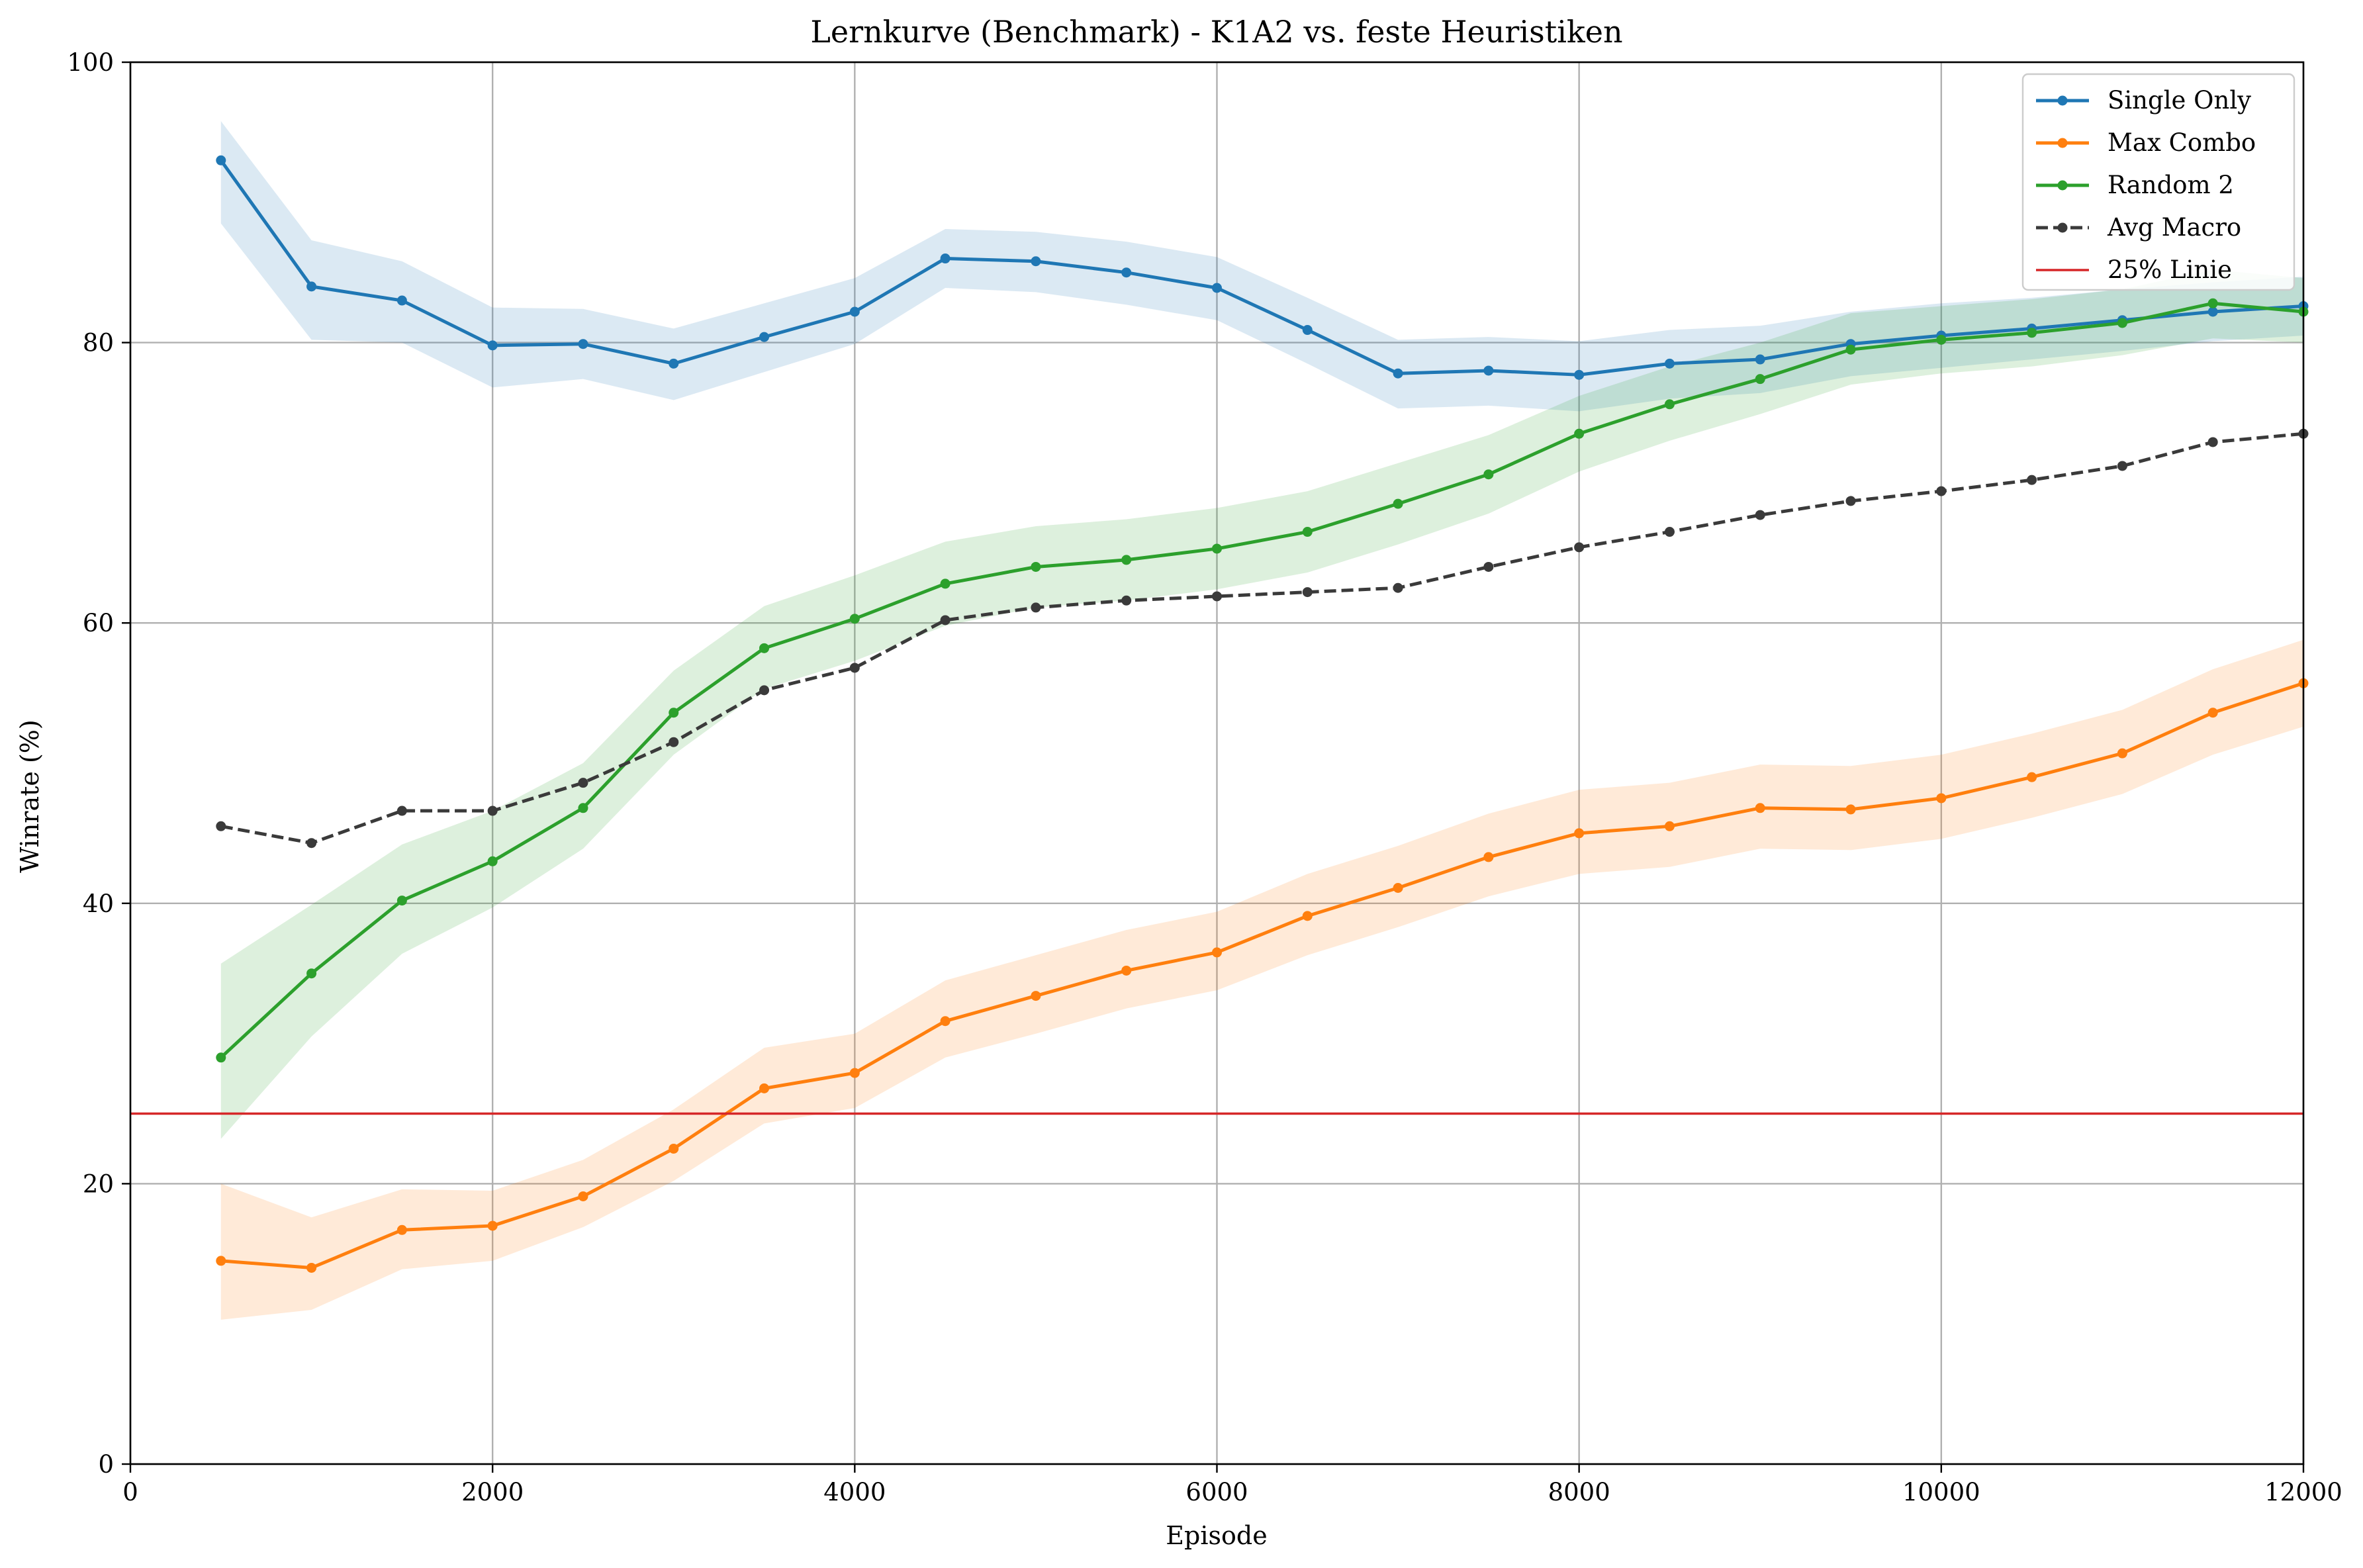 This screenshot has width=2363, height=1568. Describe the element at coordinates (2062, 227) in the screenshot. I see `legend-marker-avg-macro` at that location.